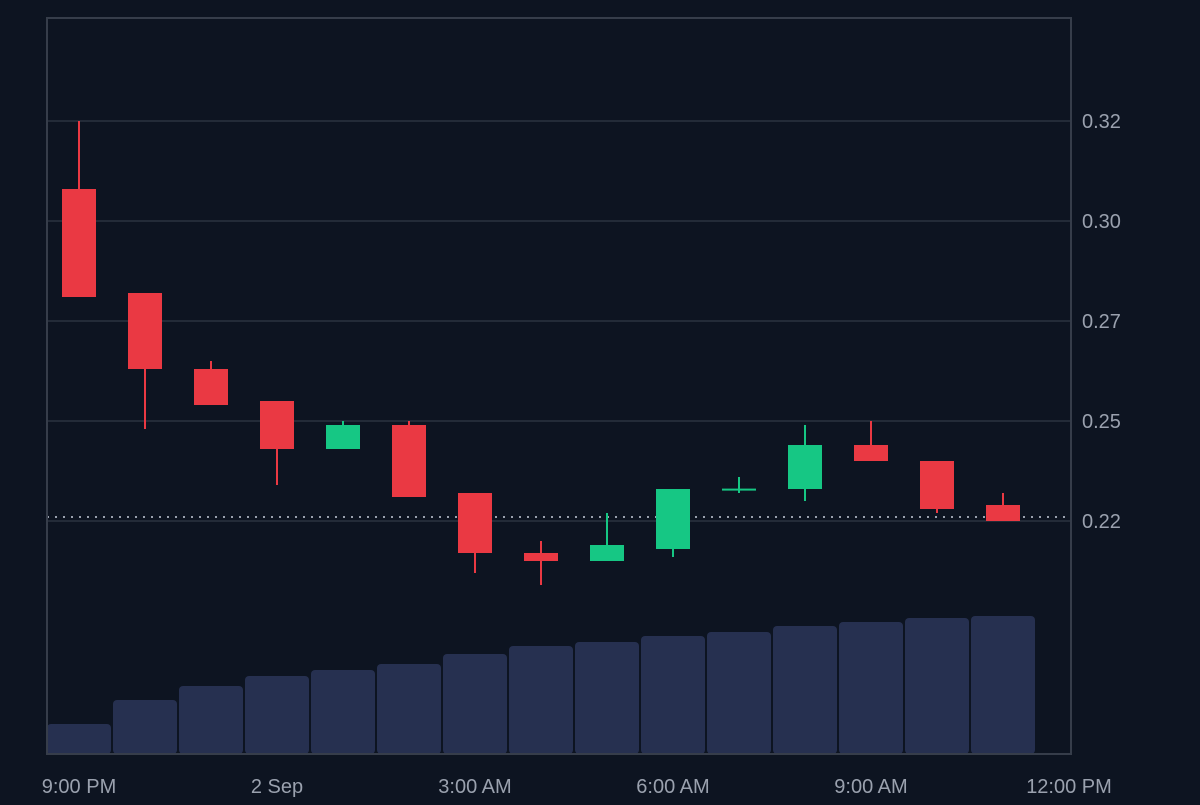  Describe the element at coordinates (1069, 787) in the screenshot. I see `time-tick-label: 12:00 PM` at that location.